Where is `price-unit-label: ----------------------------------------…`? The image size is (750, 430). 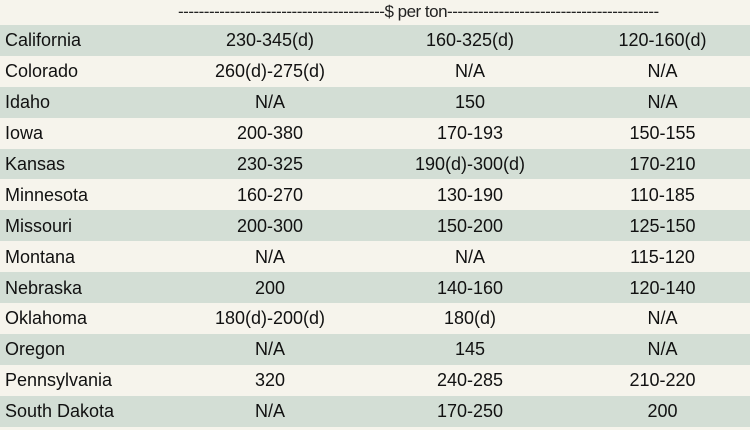
price-unit-label: ----------------------------------------… is located at coordinates (418, 11).